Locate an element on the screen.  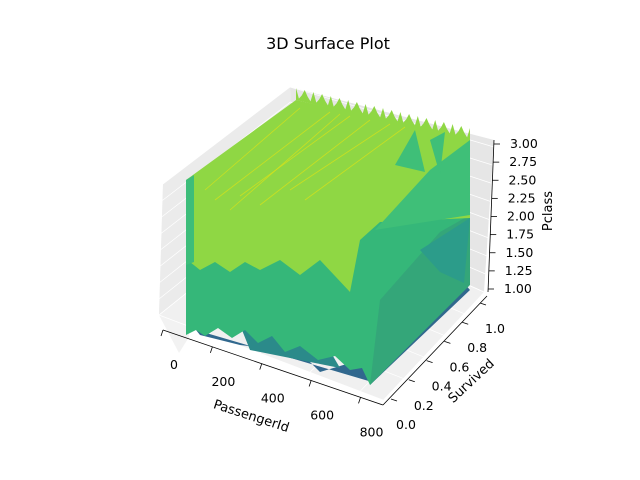
y-tick-label: 0.2 is located at coordinates (424, 405).